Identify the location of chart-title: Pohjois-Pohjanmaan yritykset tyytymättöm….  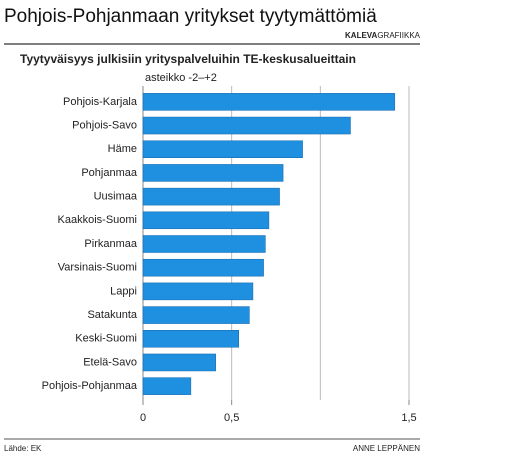
(190, 16).